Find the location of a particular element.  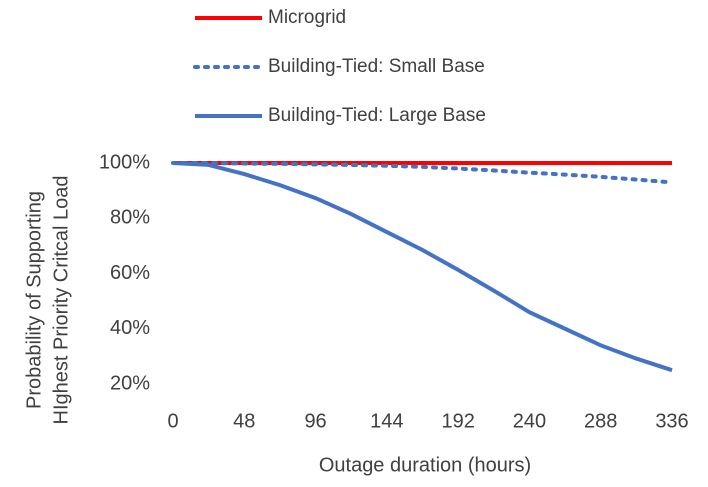

legend-label: Building-Tied: Large Base is located at coordinates (377, 115).